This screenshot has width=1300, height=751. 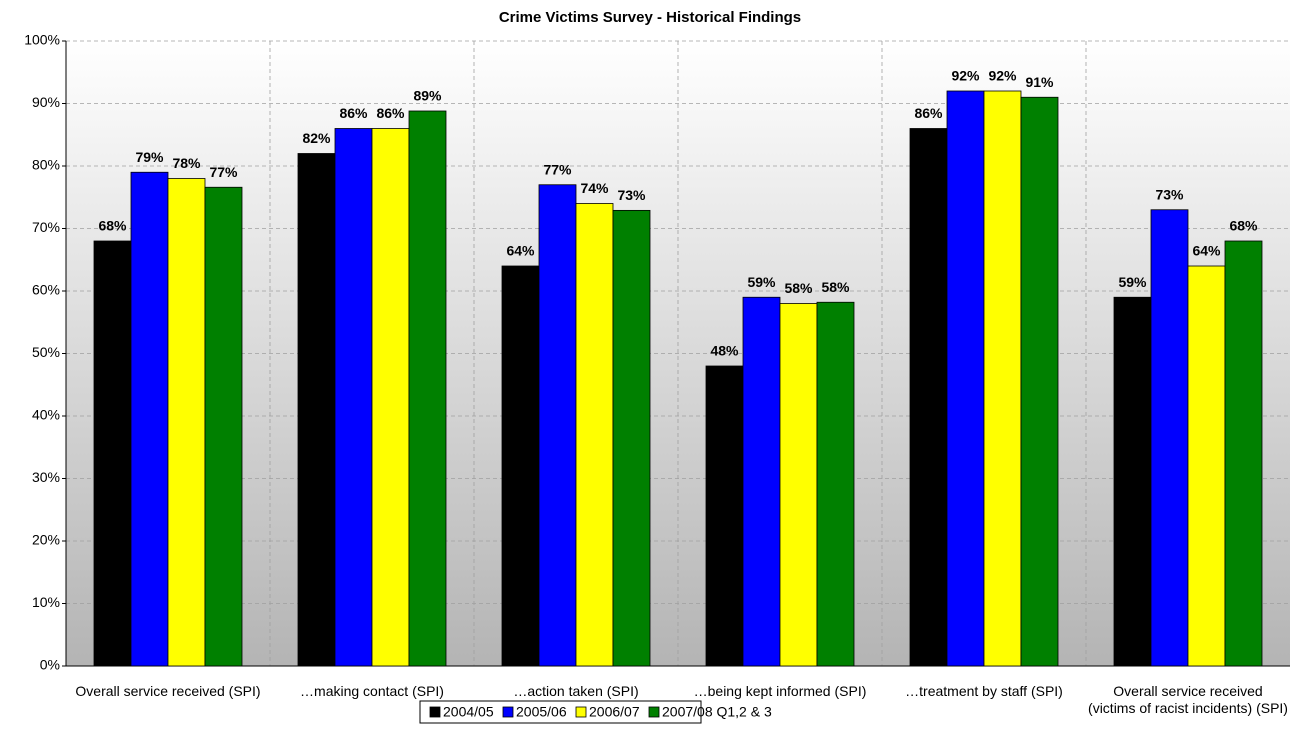 What do you see at coordinates (468, 712) in the screenshot?
I see `legend-label: 2004/05` at bounding box center [468, 712].